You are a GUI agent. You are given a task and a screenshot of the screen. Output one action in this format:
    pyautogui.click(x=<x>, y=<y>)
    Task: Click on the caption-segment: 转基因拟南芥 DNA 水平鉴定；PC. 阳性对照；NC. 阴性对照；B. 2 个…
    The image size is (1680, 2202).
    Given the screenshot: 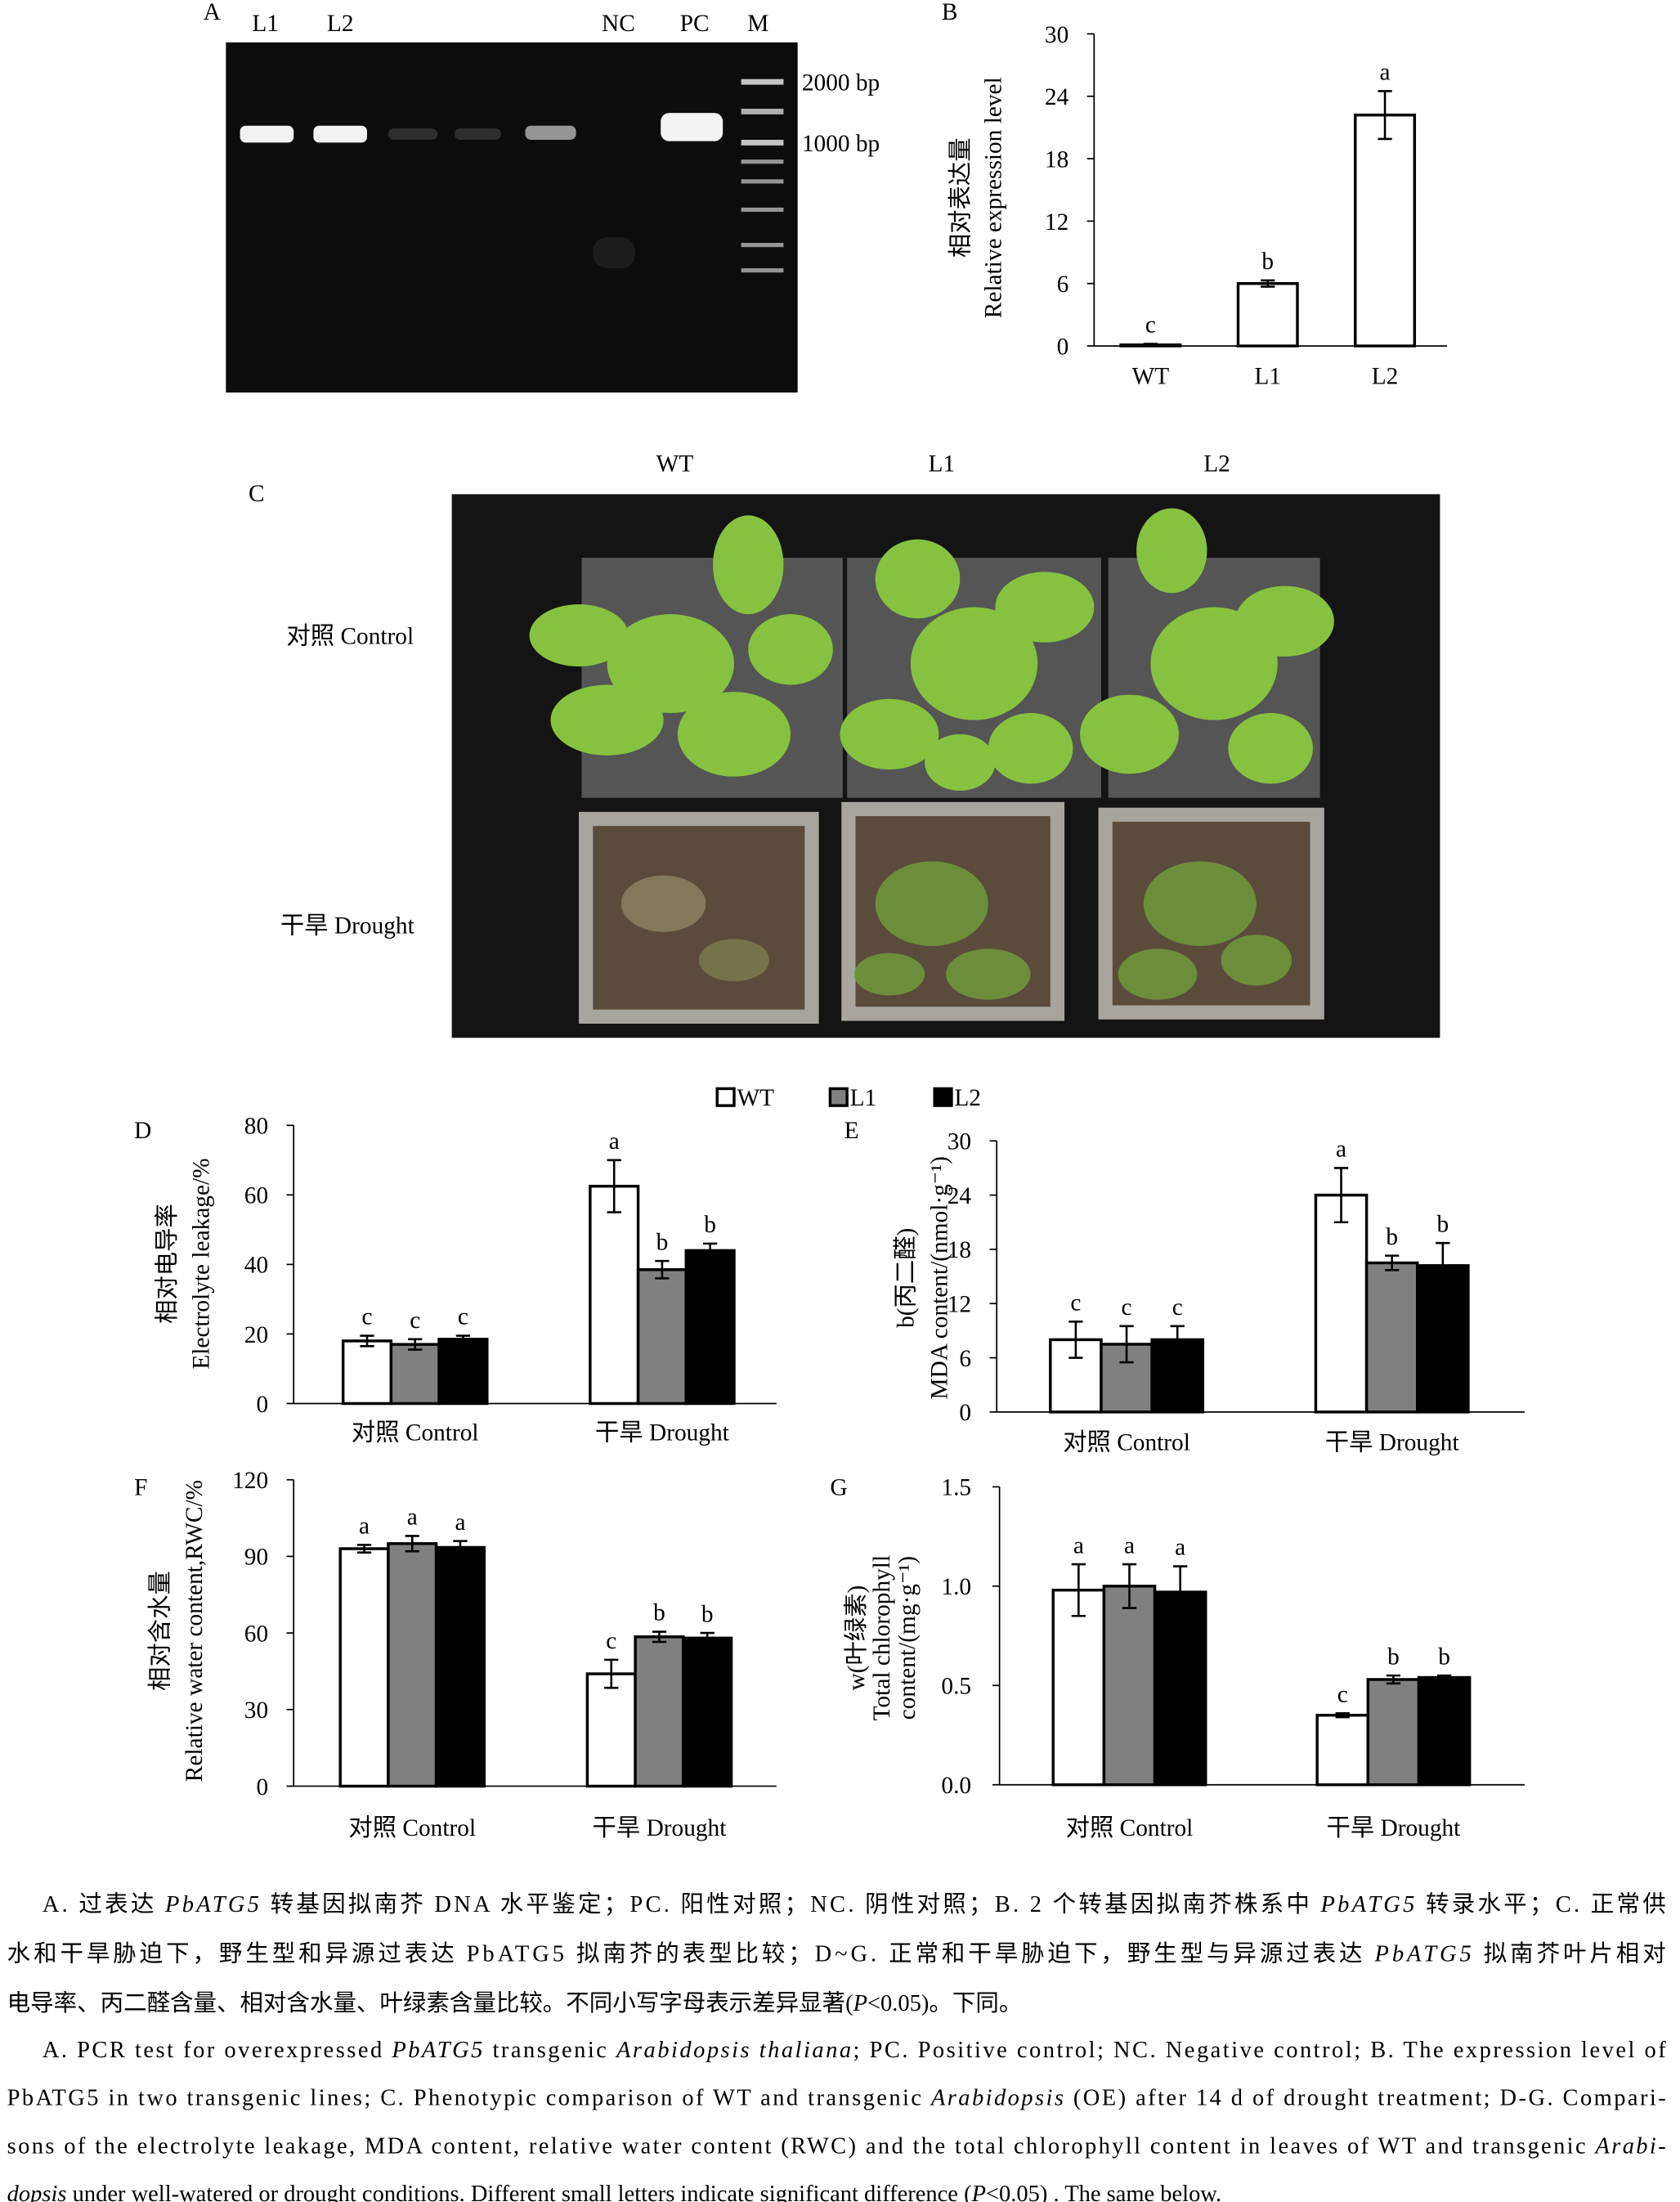 What is the action you would take?
    pyautogui.click(x=790, y=1904)
    